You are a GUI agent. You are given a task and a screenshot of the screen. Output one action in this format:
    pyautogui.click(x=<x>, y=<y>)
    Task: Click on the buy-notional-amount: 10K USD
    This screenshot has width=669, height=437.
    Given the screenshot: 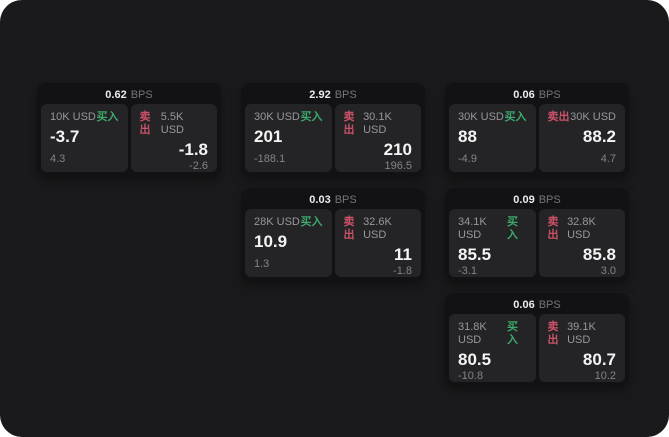 What is the action you would take?
    pyautogui.click(x=73, y=117)
    